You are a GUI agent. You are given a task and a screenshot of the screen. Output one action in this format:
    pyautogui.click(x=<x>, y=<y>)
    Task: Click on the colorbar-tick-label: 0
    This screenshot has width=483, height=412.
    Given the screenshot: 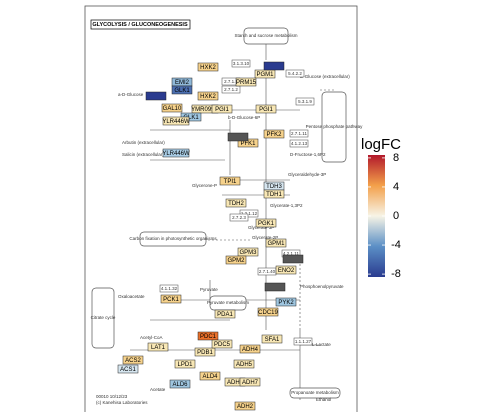 What is the action you would take?
    pyautogui.click(x=396, y=216)
    